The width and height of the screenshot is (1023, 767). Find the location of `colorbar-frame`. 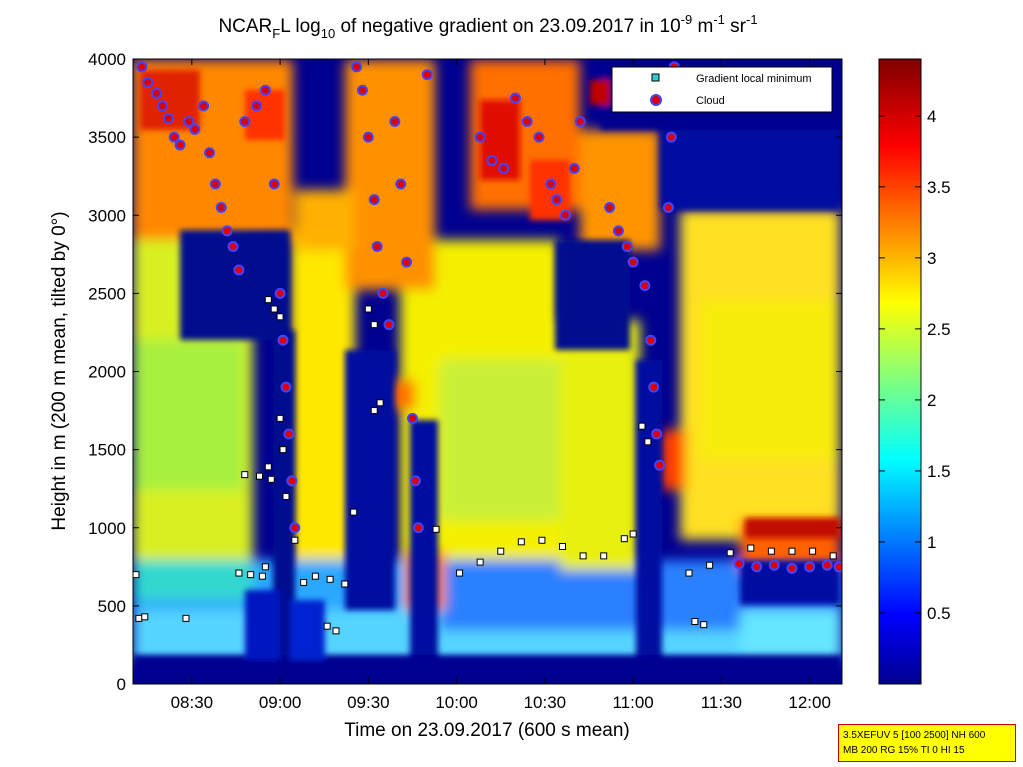

colorbar-frame is located at coordinates (900, 371).